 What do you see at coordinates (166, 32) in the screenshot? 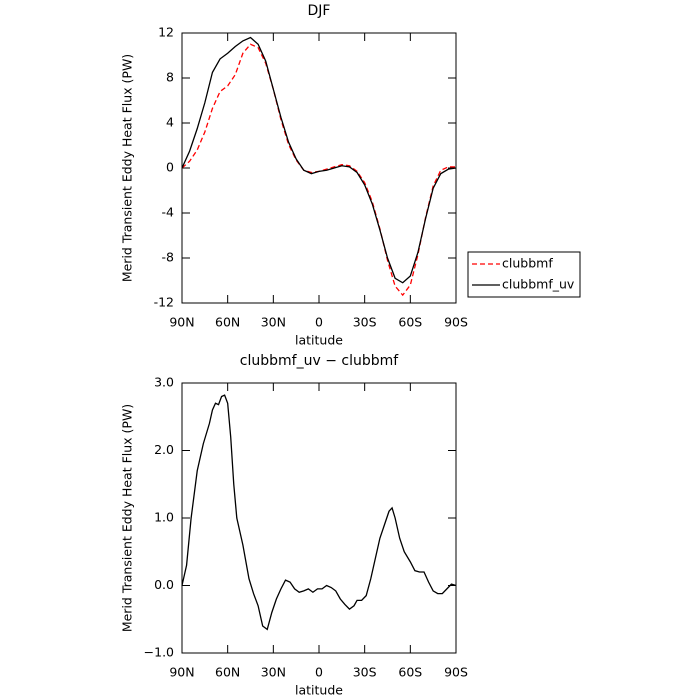
I see `y-tick-label: 12` at bounding box center [166, 32].